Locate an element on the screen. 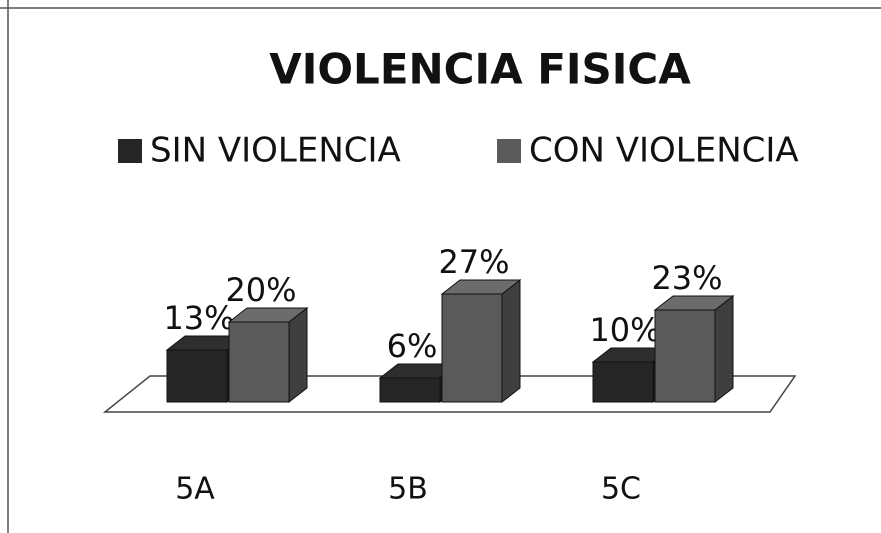 The width and height of the screenshot is (881, 533). x-tick-label: 5A is located at coordinates (195, 489).